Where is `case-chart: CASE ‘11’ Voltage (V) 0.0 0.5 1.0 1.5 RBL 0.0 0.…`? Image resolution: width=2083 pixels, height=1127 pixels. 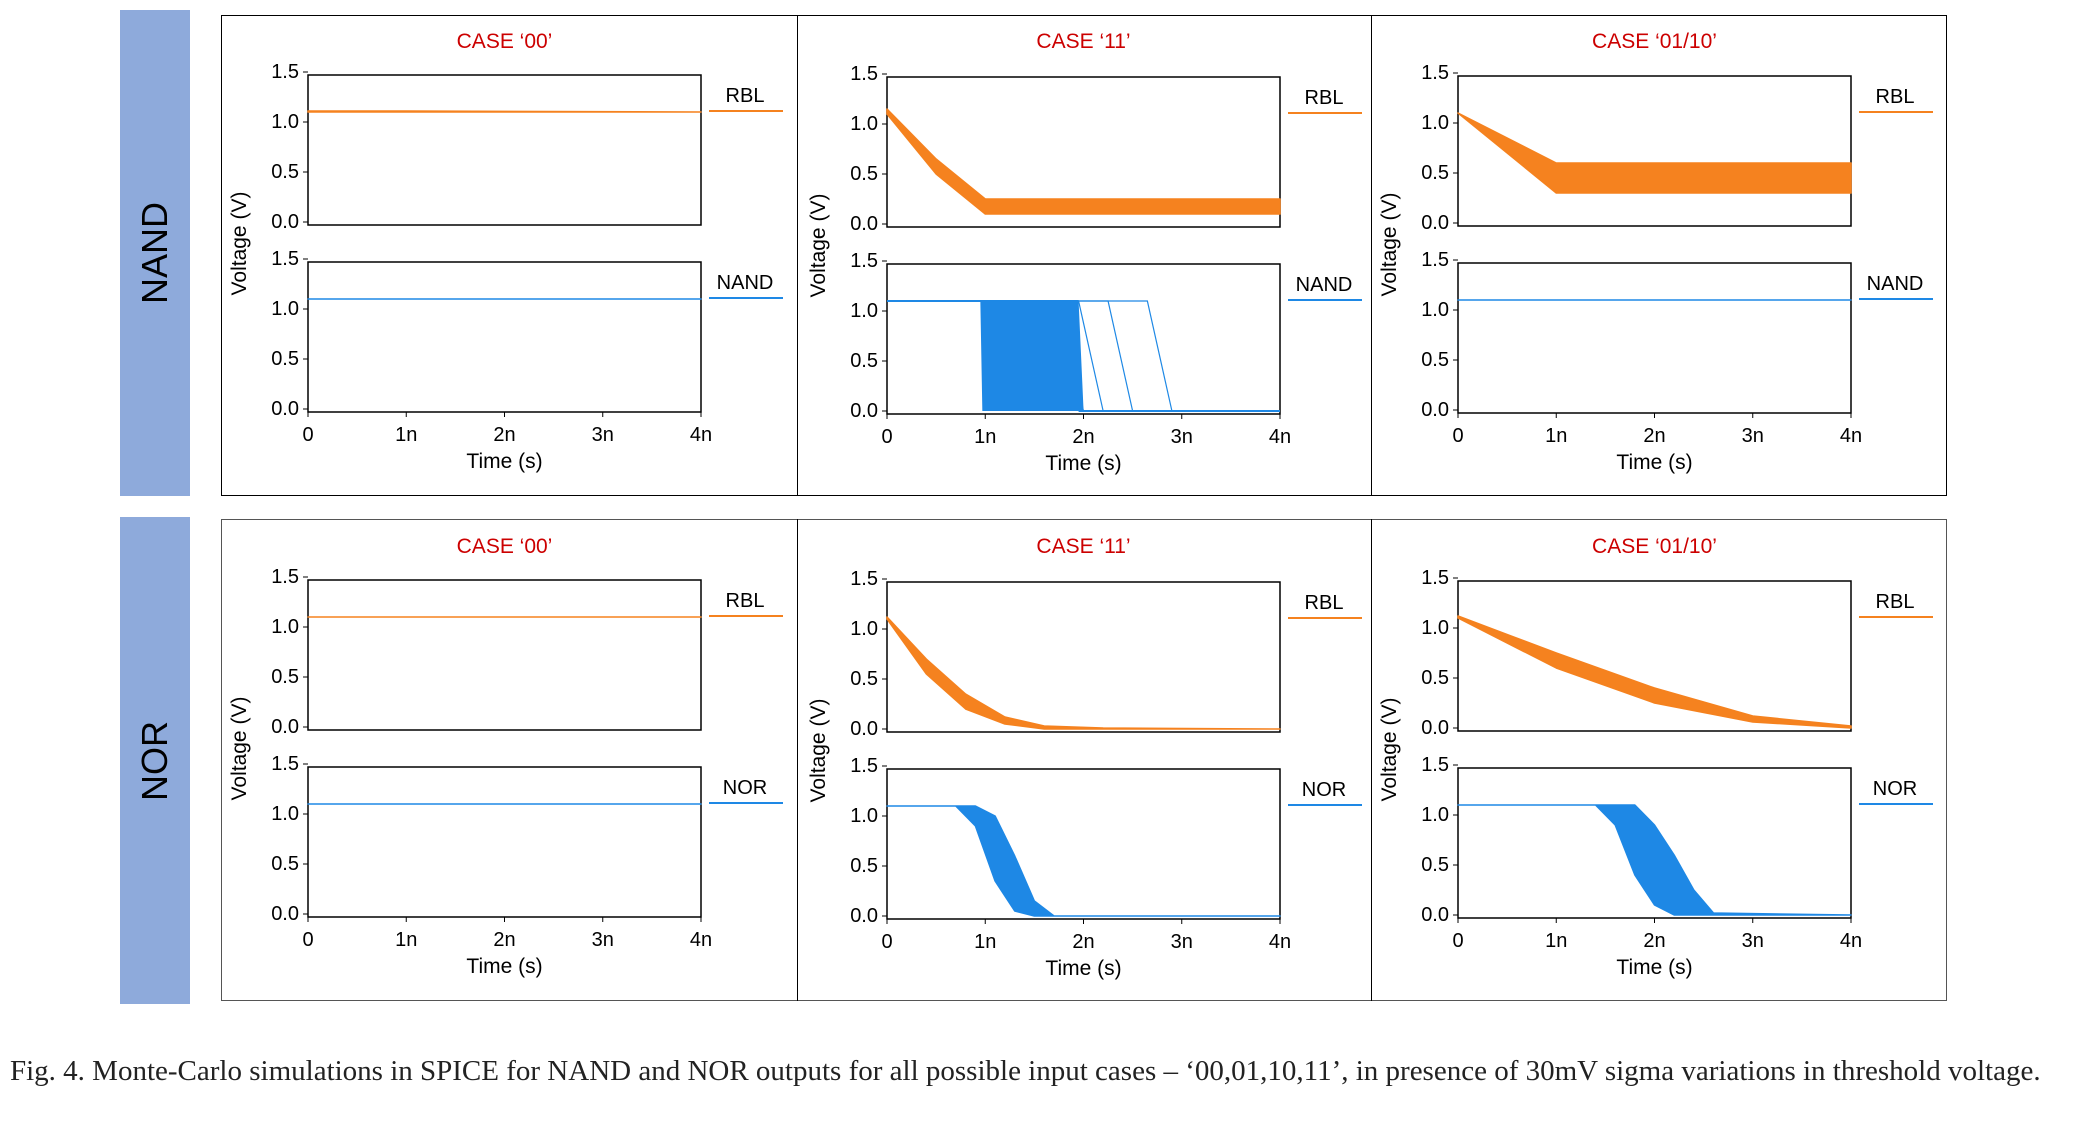
case-chart: CASE ‘11’ Voltage (V) 0.0 0.5 1.0 1.5 RBL 0.0 0.… is located at coordinates (1084, 757).